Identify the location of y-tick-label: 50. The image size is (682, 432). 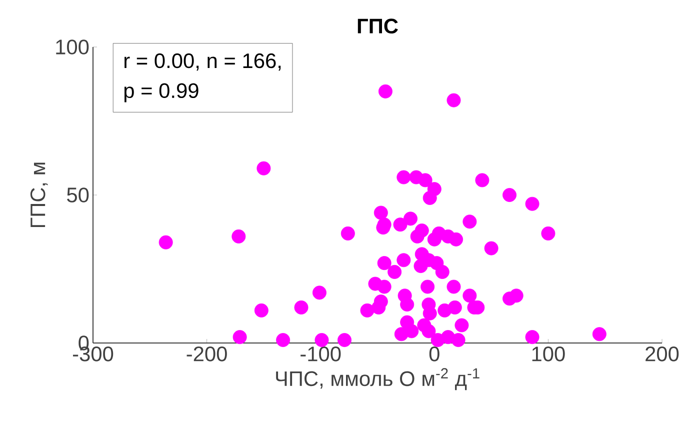
(78, 195).